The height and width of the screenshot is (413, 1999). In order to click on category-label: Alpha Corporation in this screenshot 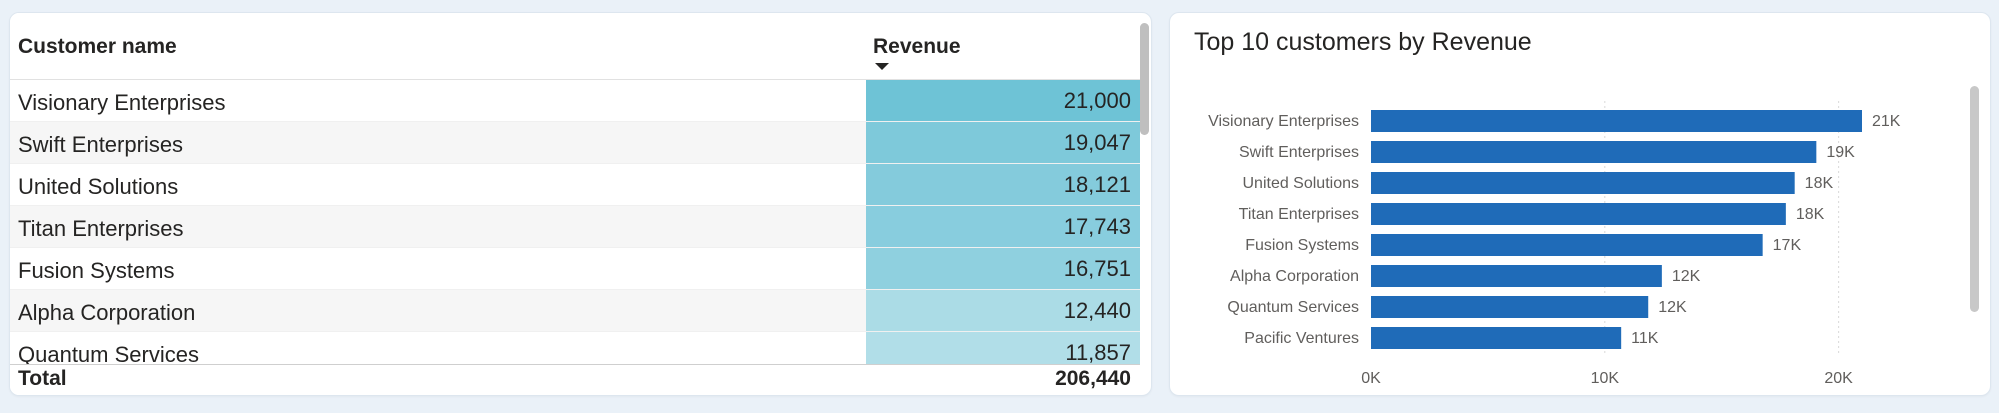, I will do `click(1294, 276)`.